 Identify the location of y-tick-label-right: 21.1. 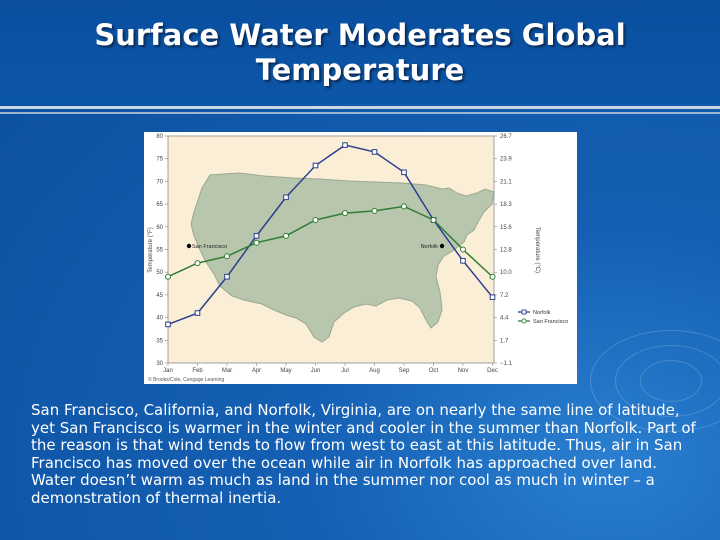
(506, 182).